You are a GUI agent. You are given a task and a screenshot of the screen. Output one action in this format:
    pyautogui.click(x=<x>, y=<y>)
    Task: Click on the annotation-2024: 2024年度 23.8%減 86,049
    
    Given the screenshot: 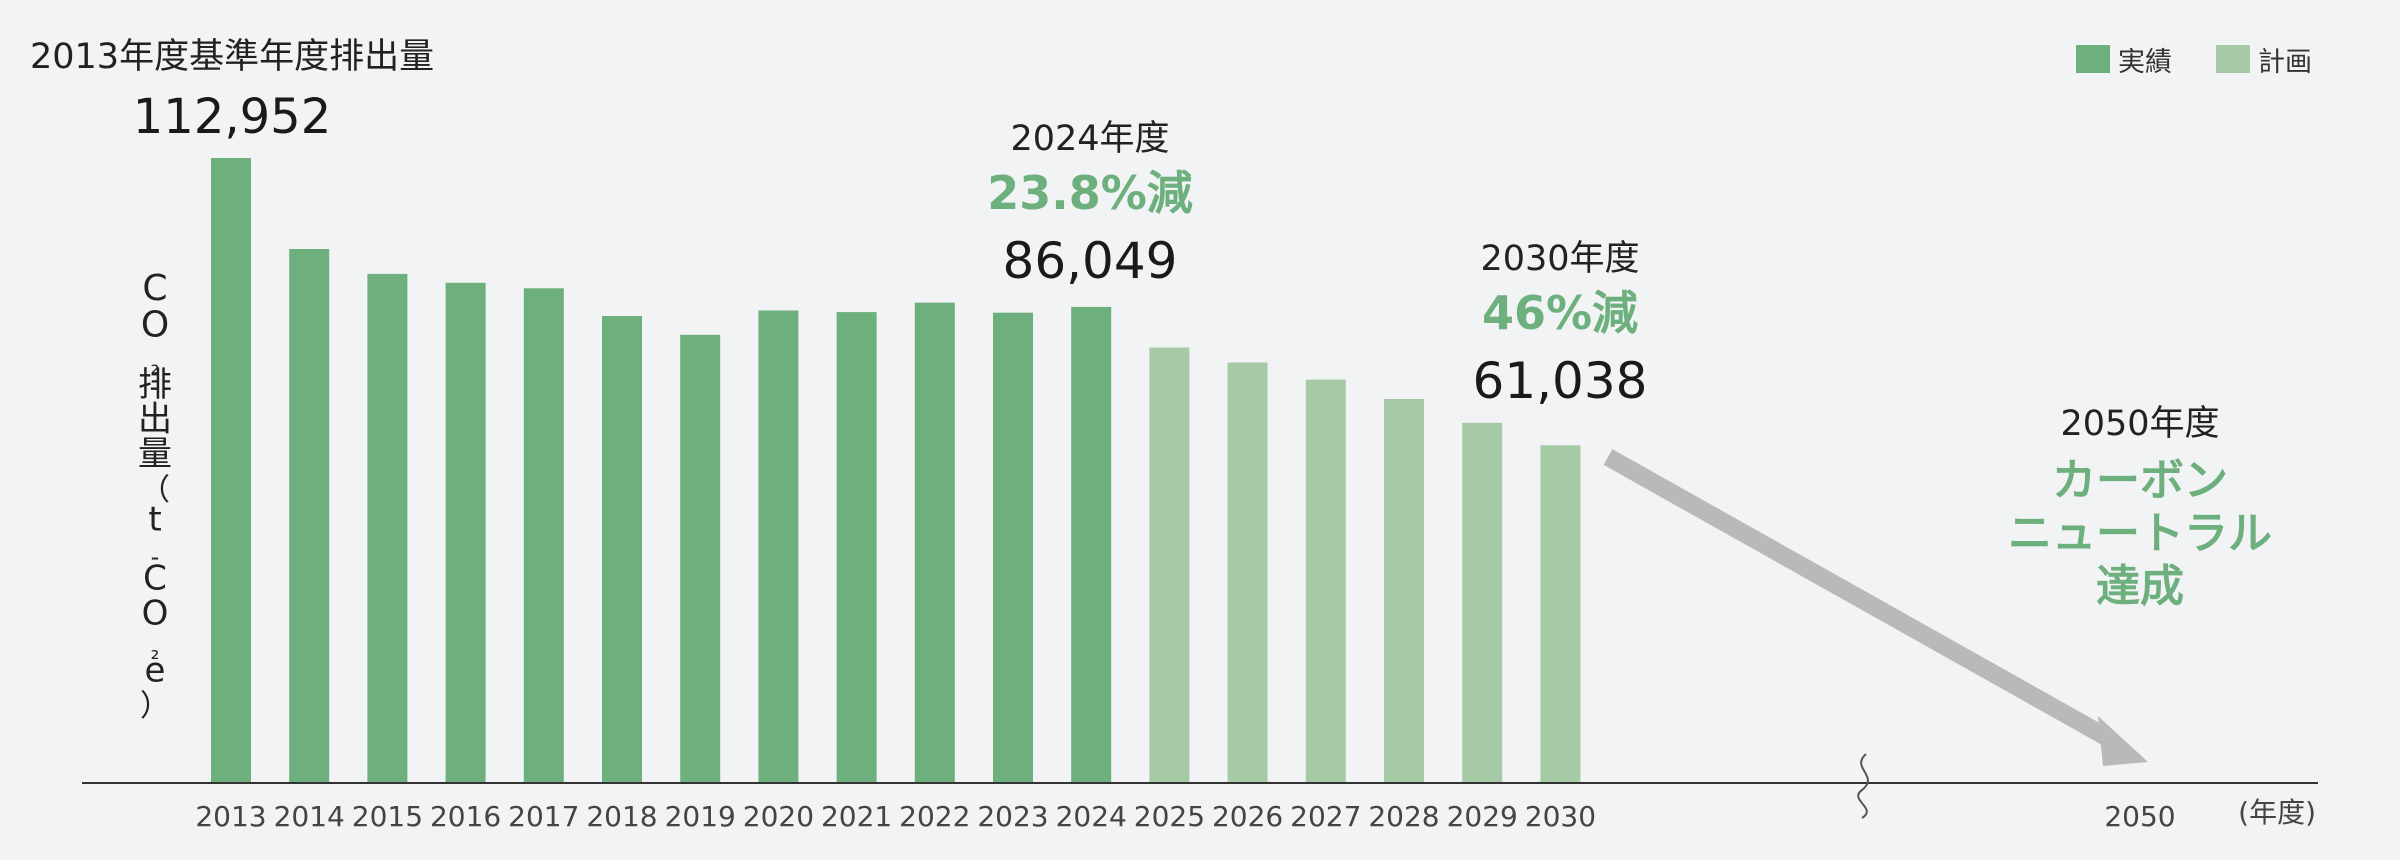 What is the action you would take?
    pyautogui.click(x=1090, y=204)
    